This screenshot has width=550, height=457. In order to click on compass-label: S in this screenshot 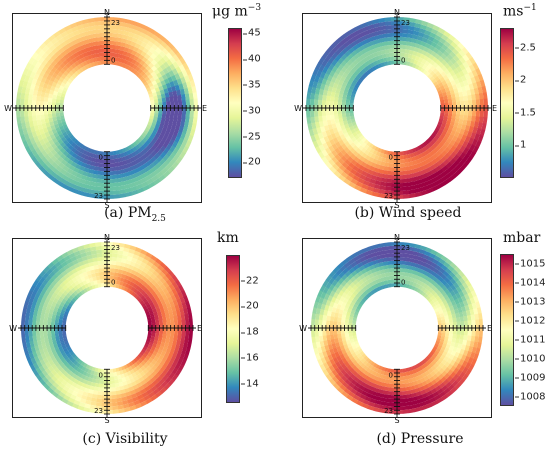, I will do `click(396, 205)`.